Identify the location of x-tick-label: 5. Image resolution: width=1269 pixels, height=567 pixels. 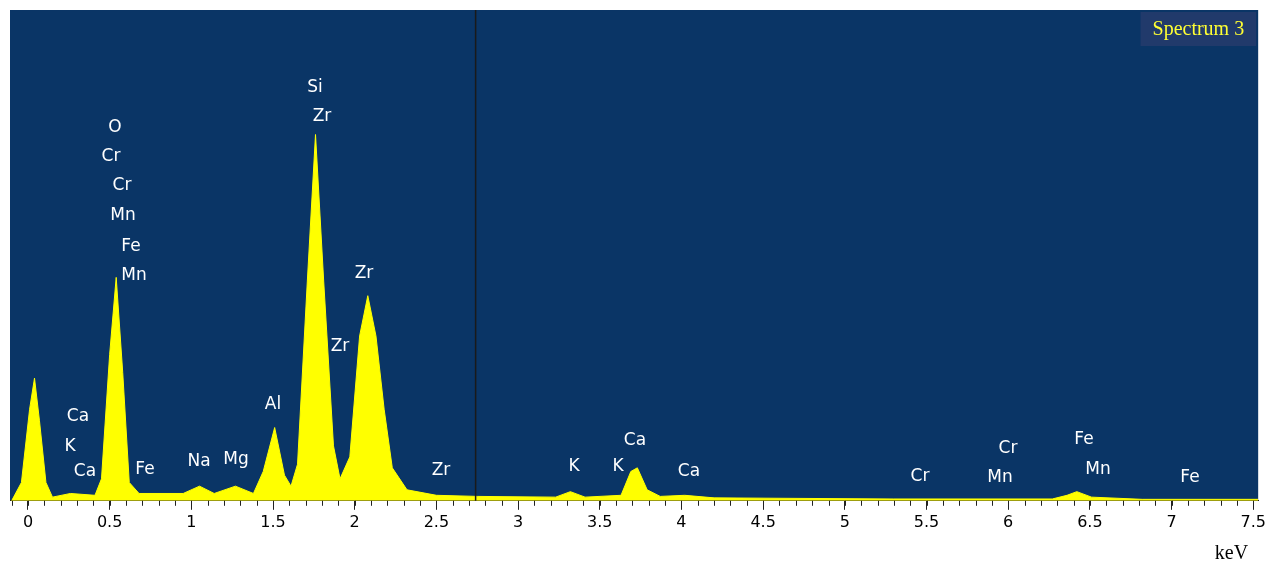
(844, 521).